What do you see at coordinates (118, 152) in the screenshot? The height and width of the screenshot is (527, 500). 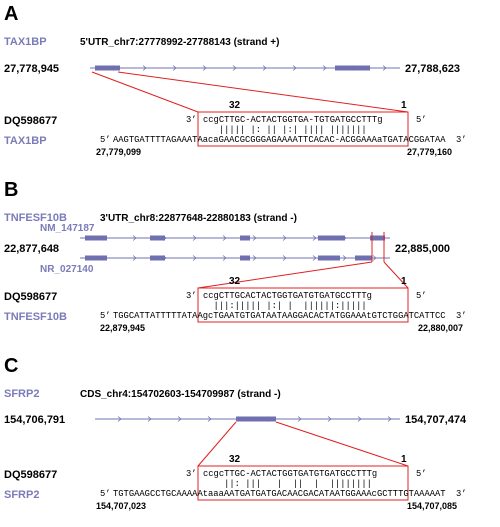 I see `target-start: 27,779,099` at bounding box center [118, 152].